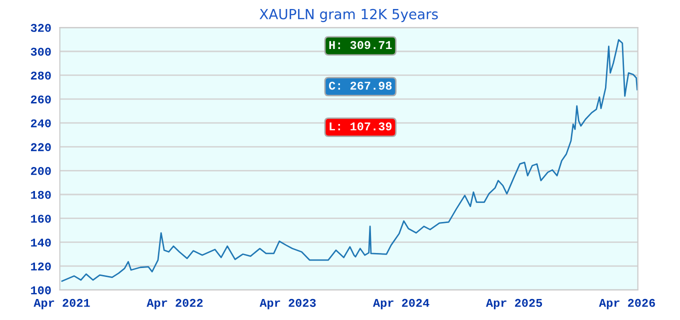  Describe the element at coordinates (41, 218) in the screenshot. I see `y-tick-label: 160` at that location.